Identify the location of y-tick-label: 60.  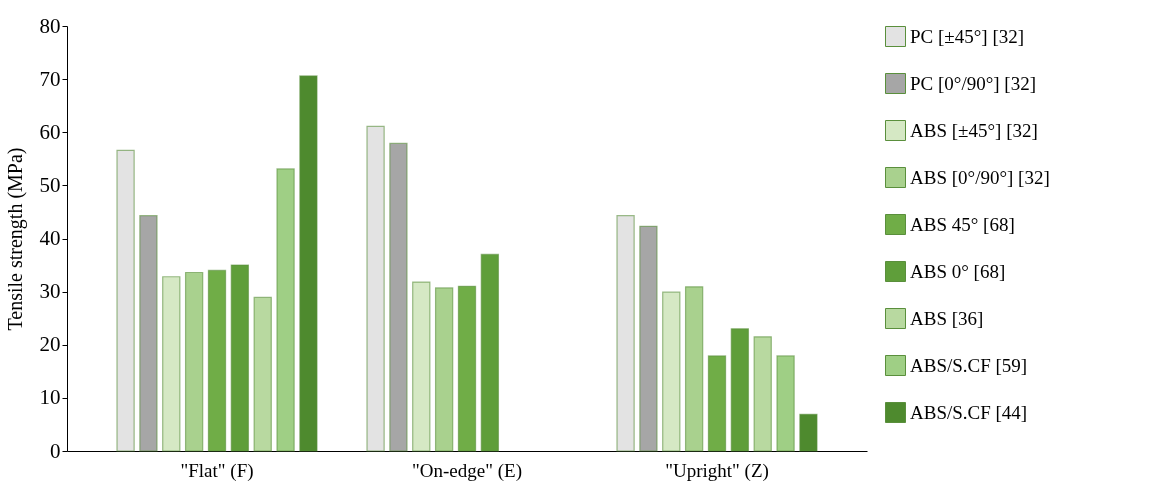
(50, 131).